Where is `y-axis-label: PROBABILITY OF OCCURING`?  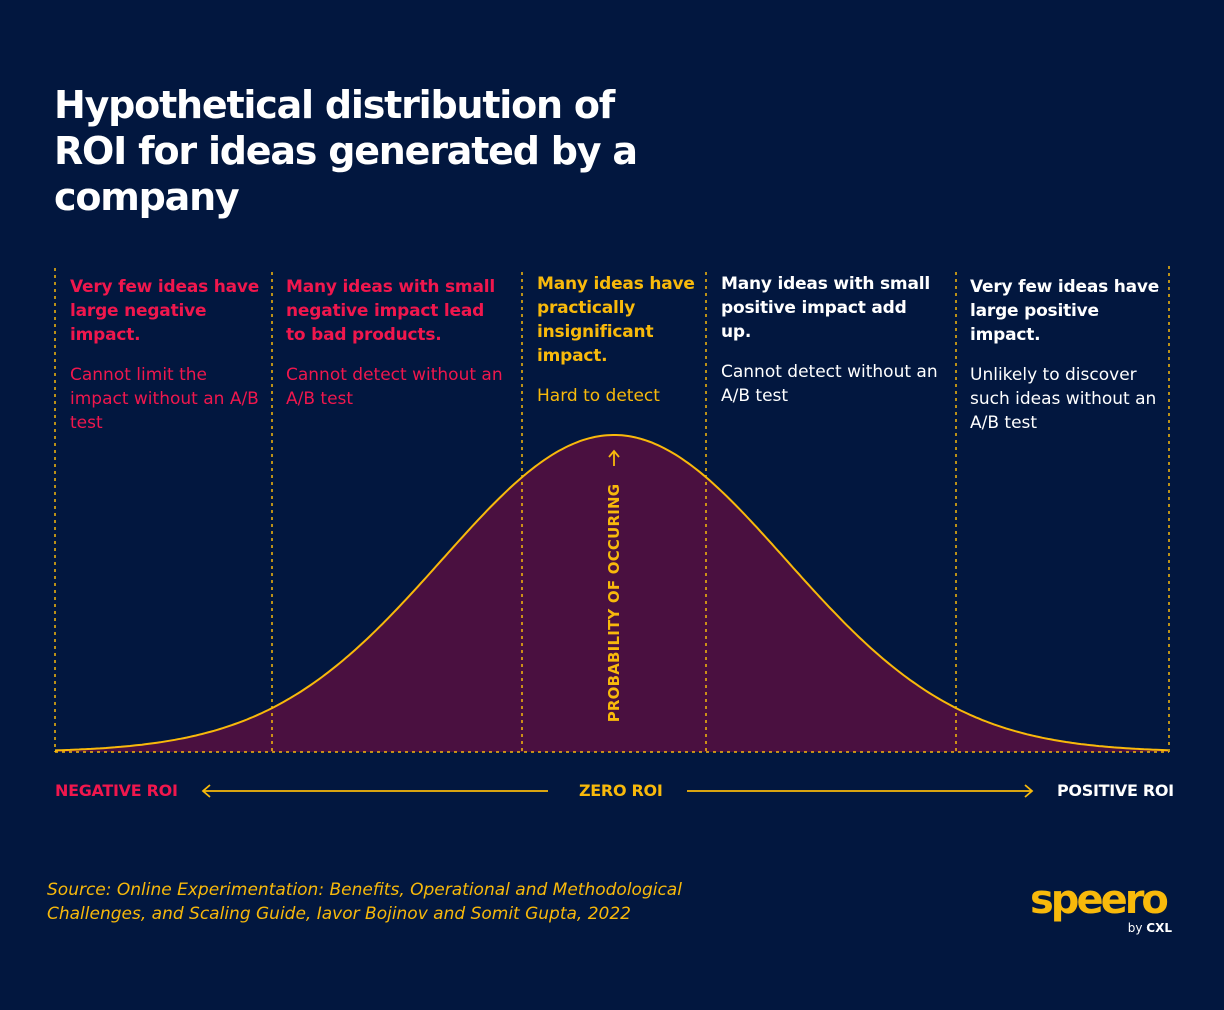 y-axis-label: PROBABILITY OF OCCURING is located at coordinates (614, 603).